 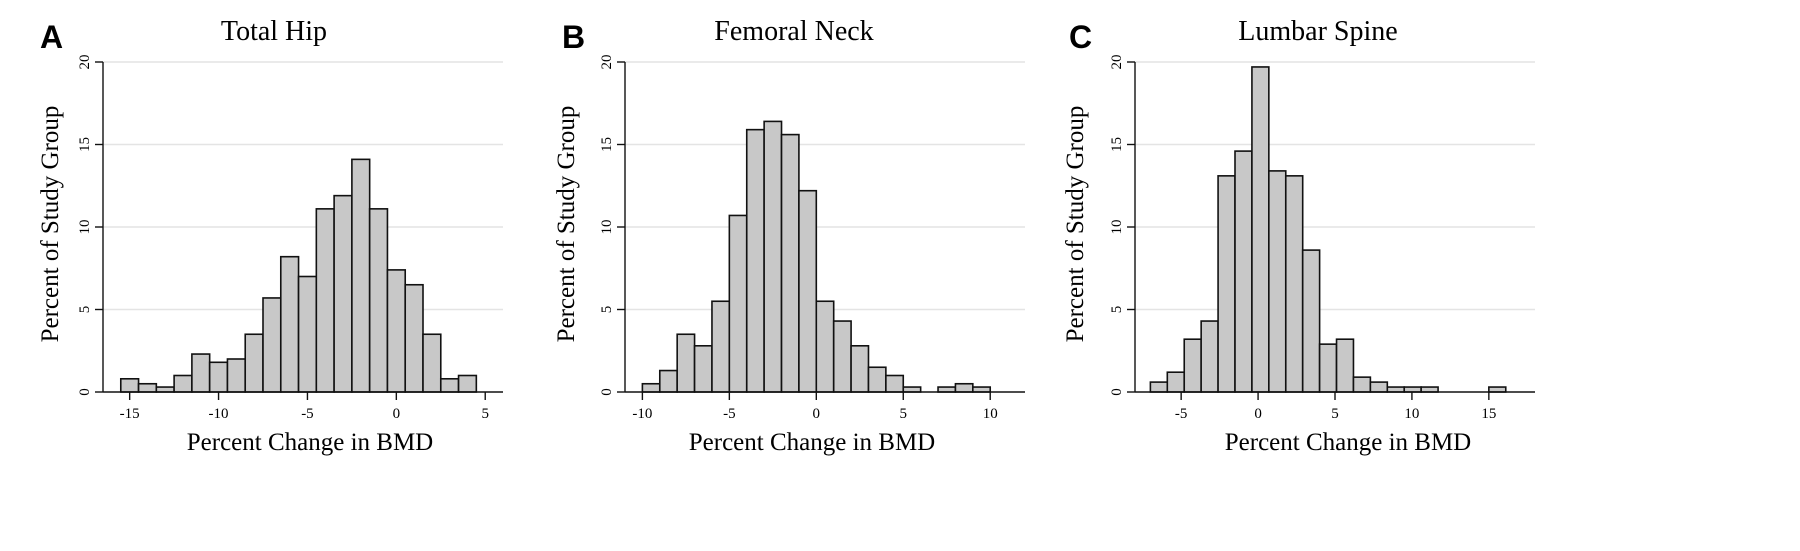 I want to click on chart-title: Lumbar Spine, so click(x=1317, y=31).